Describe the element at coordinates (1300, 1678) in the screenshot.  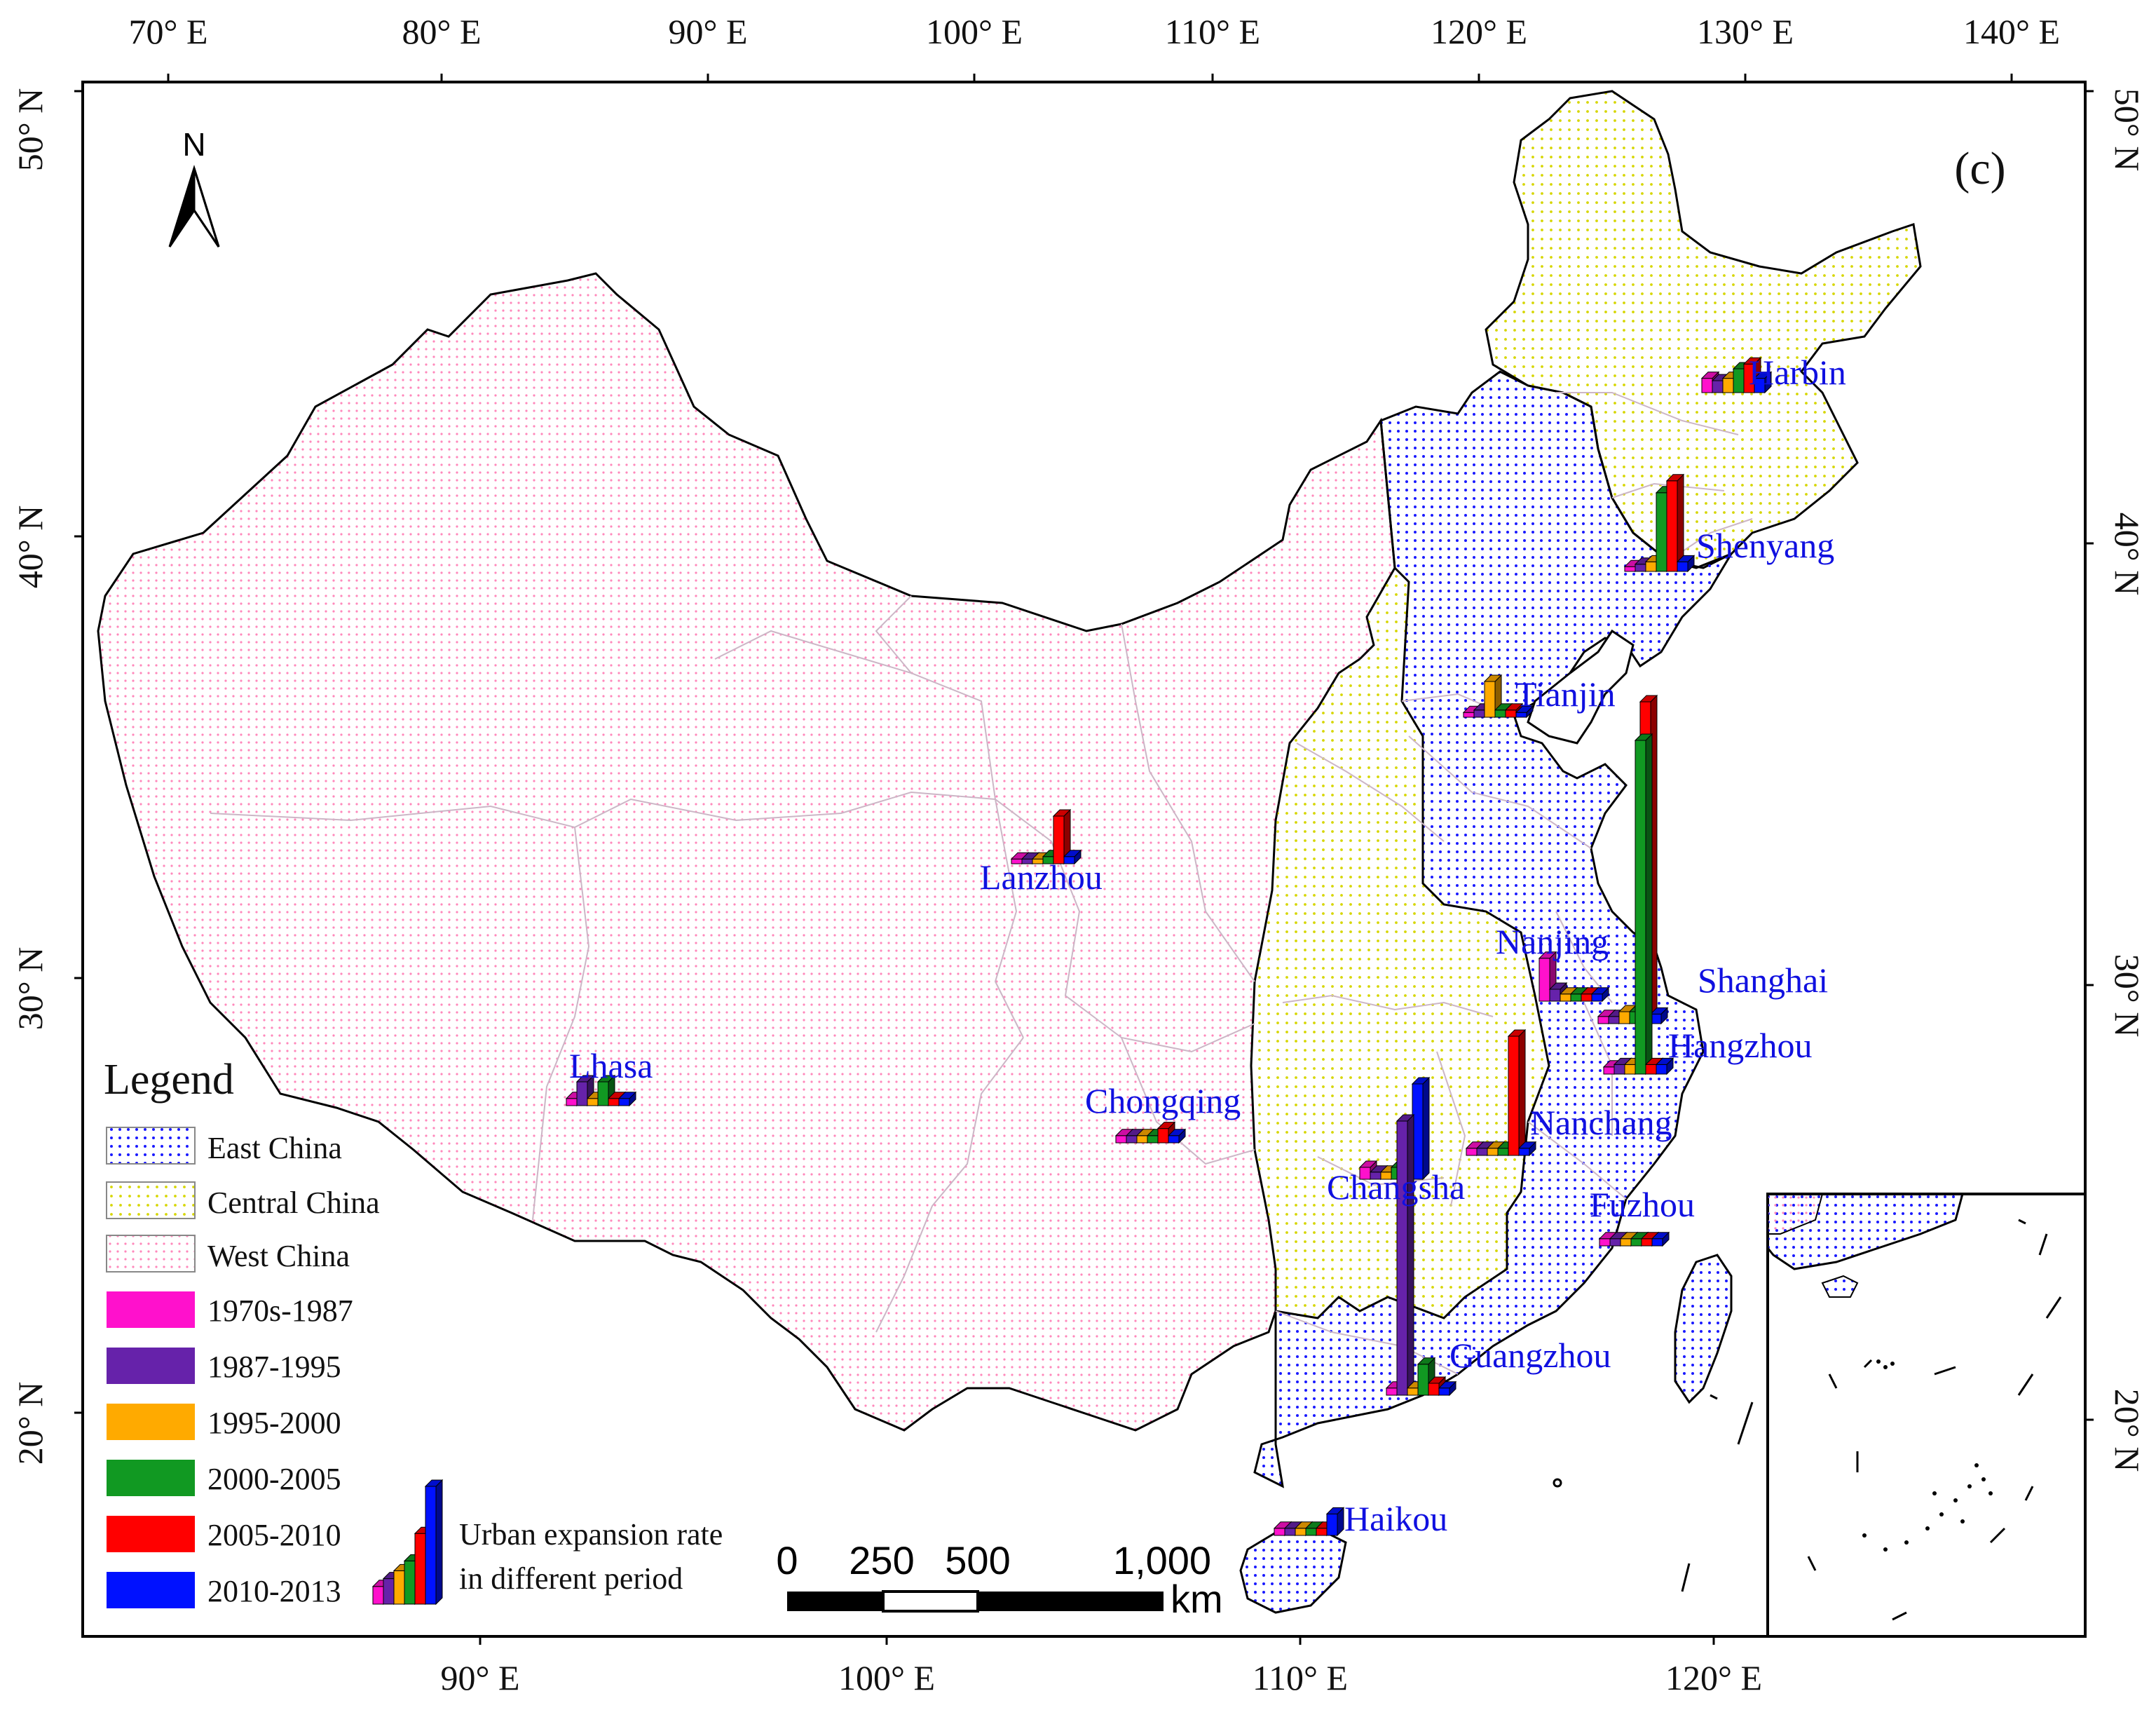
I see `bottom-lon-label: 110° E` at that location.